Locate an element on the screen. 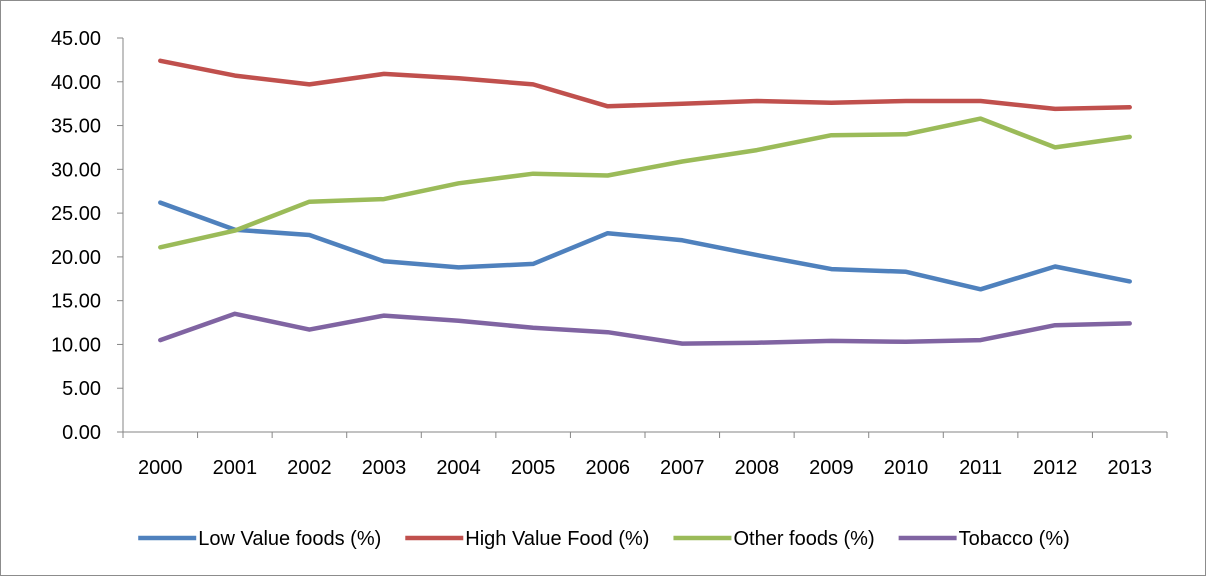 The width and height of the screenshot is (1206, 577). x-tick-label: 2005 is located at coordinates (533, 468).